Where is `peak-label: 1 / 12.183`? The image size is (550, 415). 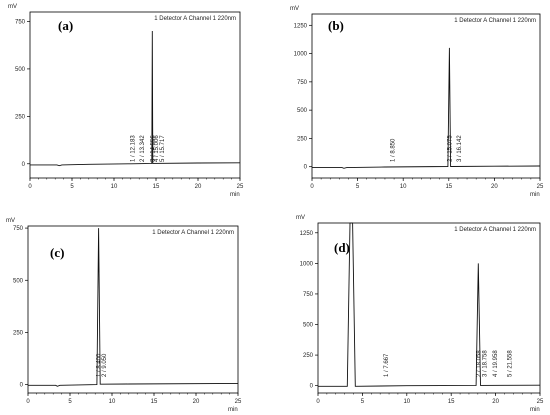 peak-label: 1 / 12.183 is located at coordinates (133, 148).